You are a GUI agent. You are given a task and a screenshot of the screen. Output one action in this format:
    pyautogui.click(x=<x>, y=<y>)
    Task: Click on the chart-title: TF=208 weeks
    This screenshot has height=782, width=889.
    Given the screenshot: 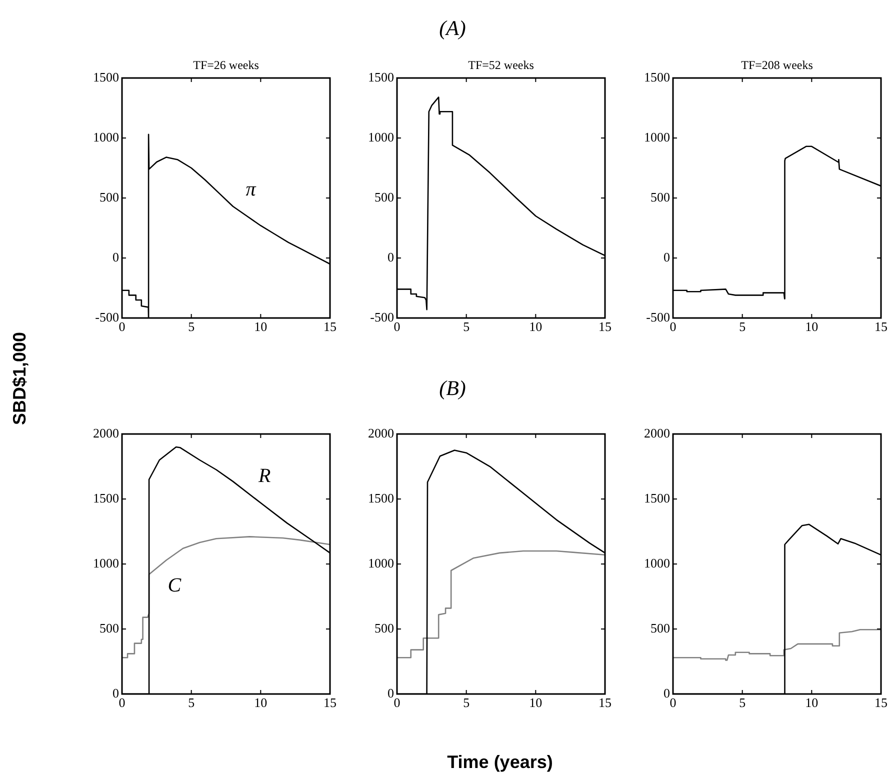 What is the action you would take?
    pyautogui.click(x=777, y=65)
    